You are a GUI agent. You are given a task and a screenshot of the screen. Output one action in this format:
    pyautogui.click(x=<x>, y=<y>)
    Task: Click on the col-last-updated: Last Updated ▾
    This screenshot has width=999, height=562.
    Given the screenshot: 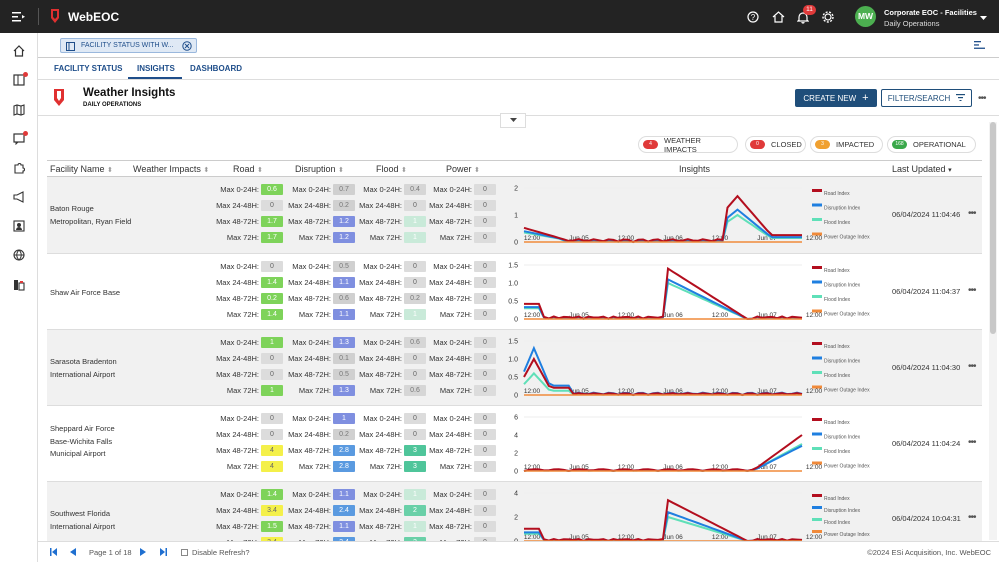 What is the action you would take?
    pyautogui.click(x=922, y=169)
    